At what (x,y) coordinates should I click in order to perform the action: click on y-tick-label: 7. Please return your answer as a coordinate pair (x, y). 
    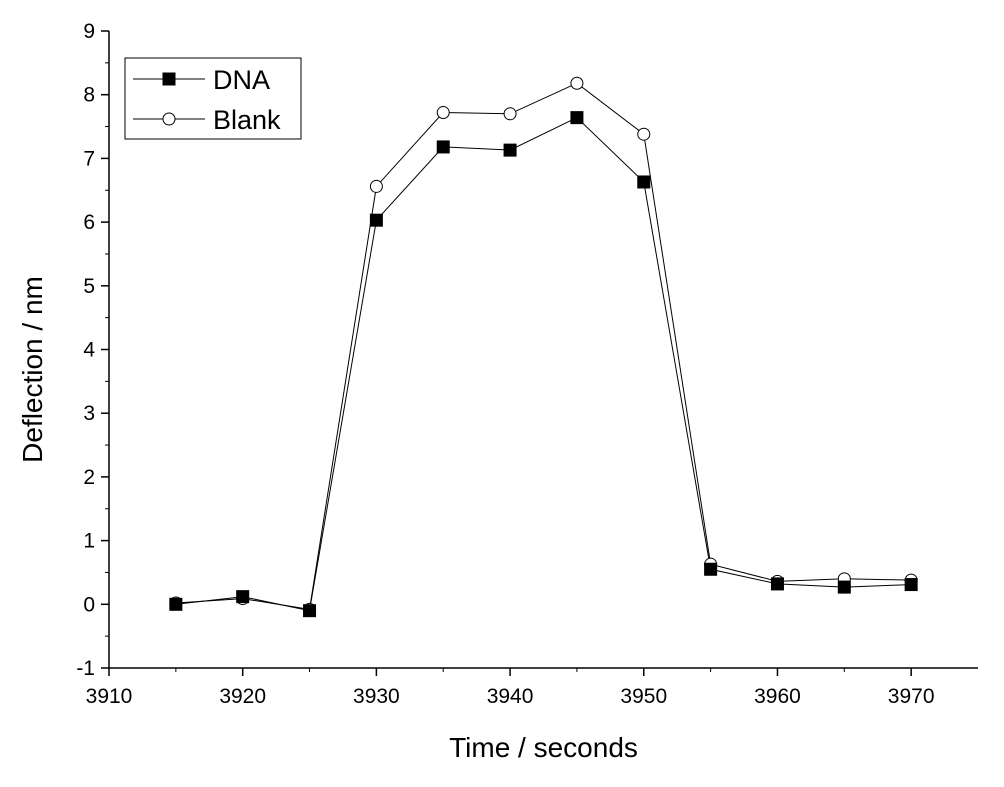
    Looking at the image, I should click on (89, 158).